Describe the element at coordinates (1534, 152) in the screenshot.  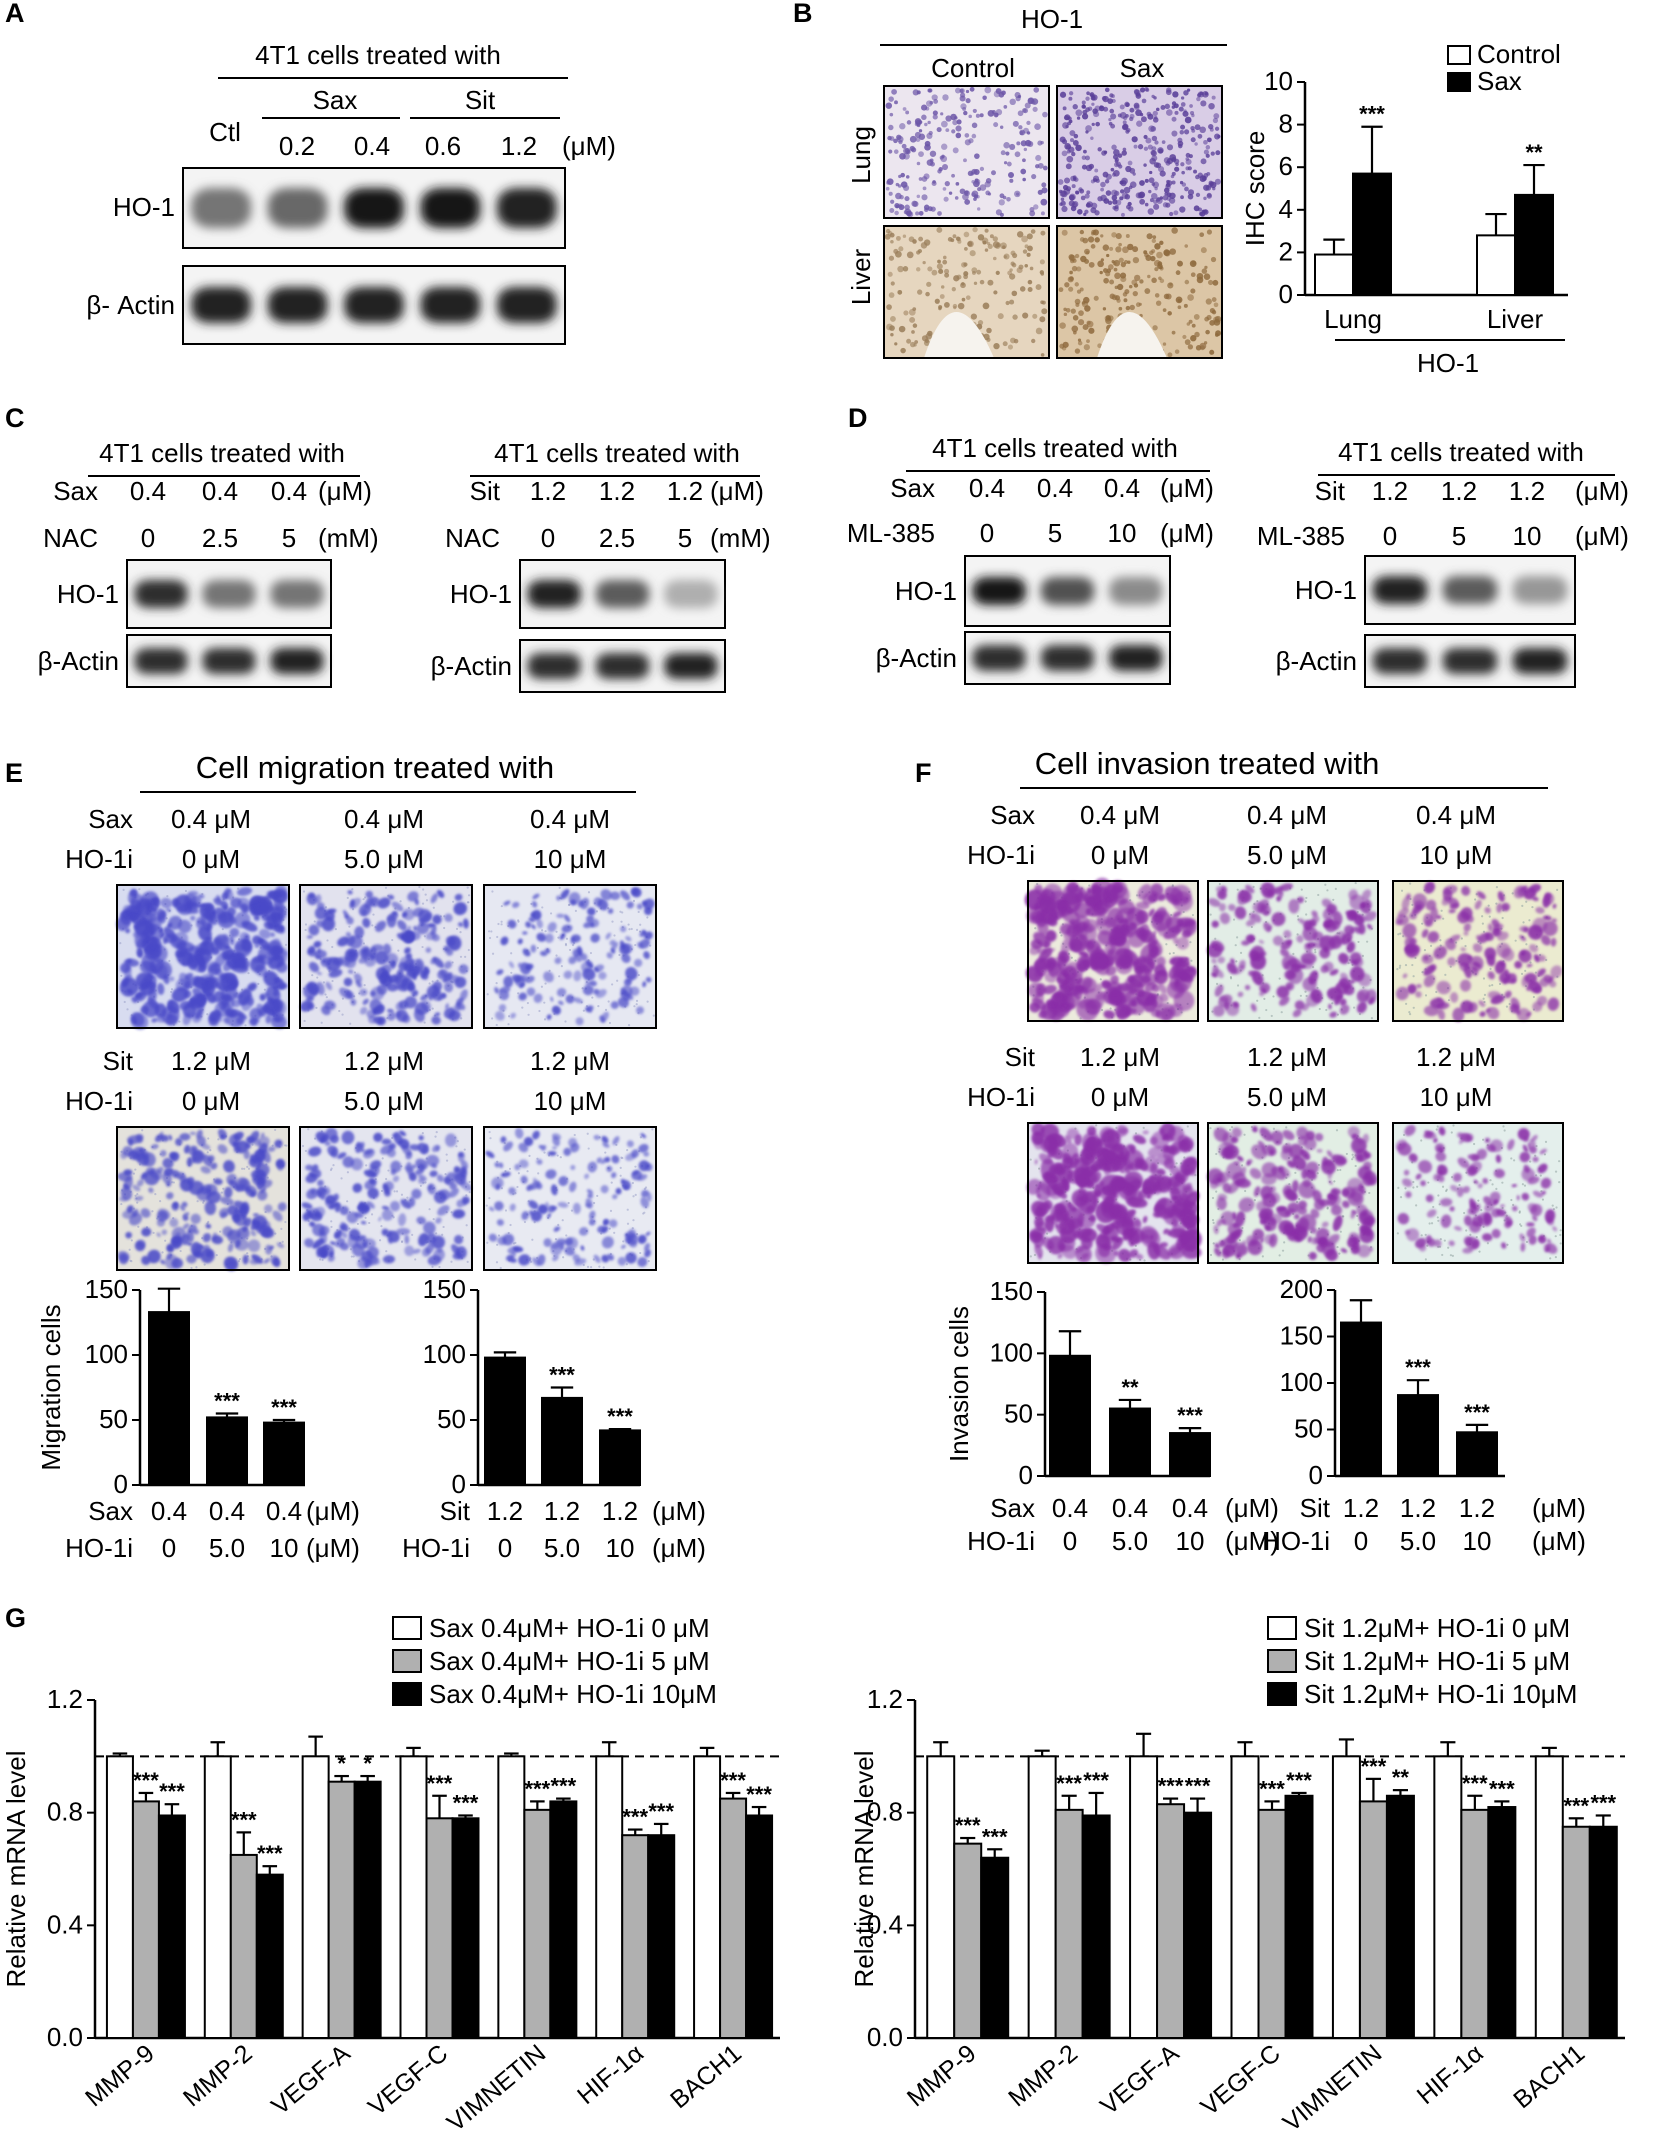
I see `chart-b-bar-liver-sax-significance: **` at that location.